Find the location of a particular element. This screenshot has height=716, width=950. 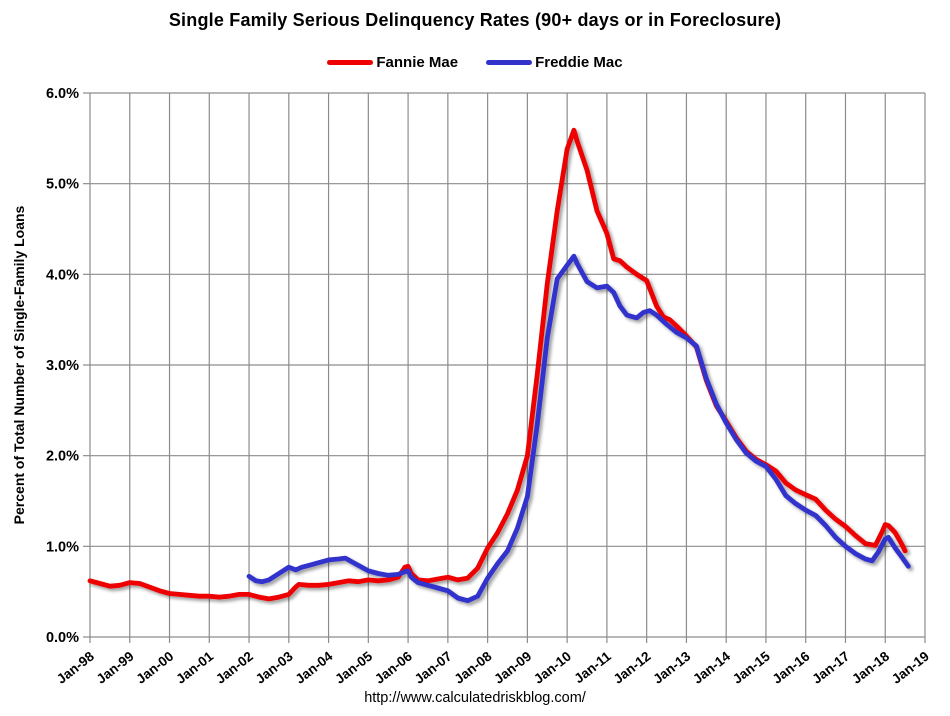

x-tick-label: Jan-18 is located at coordinates (870, 667).